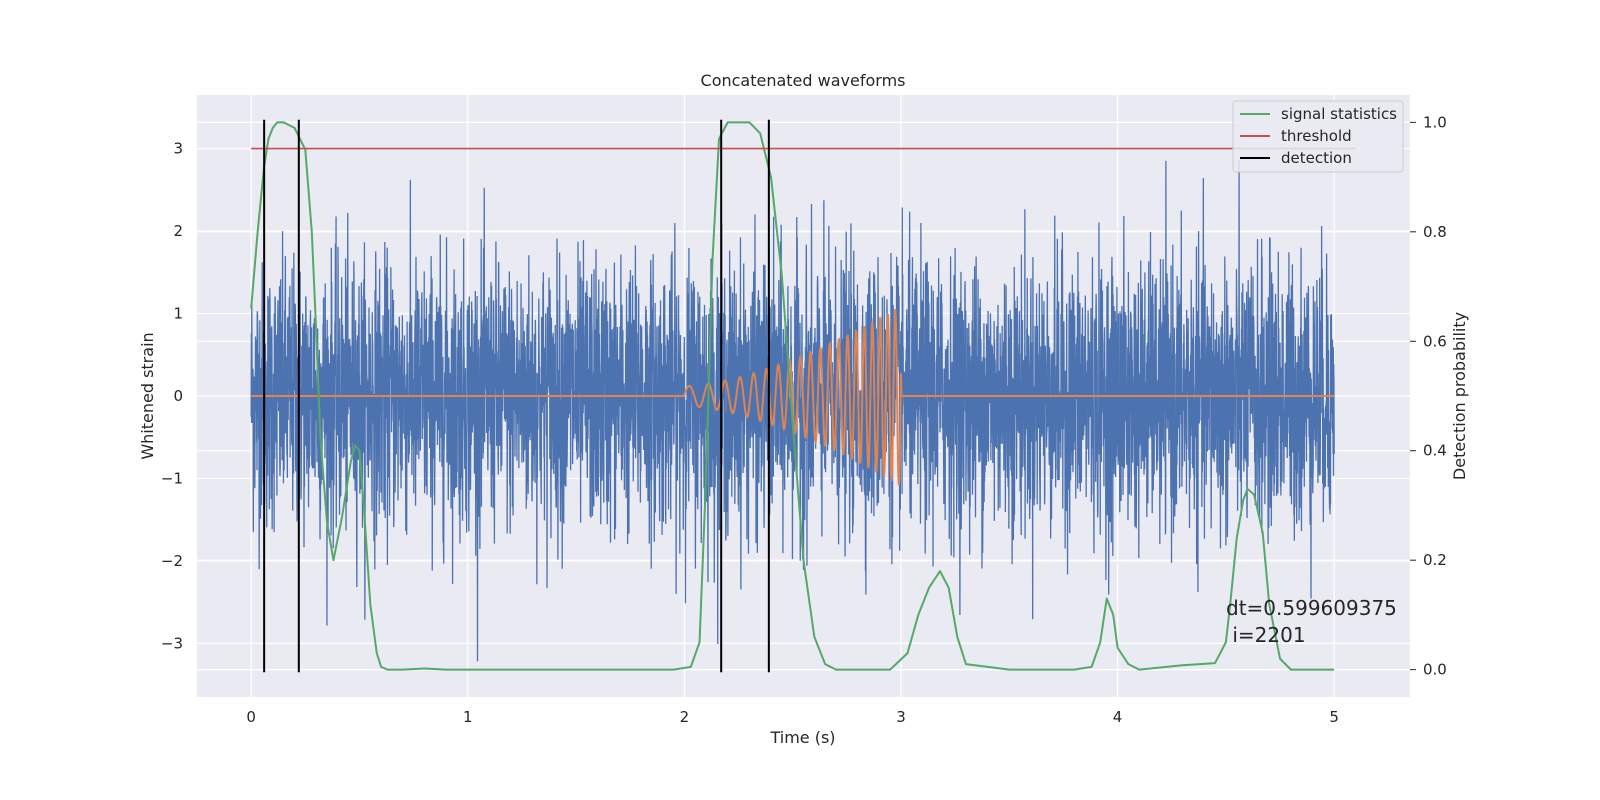 The height and width of the screenshot is (800, 1600). I want to click on right-y-tick-label: 0.0, so click(1435, 670).